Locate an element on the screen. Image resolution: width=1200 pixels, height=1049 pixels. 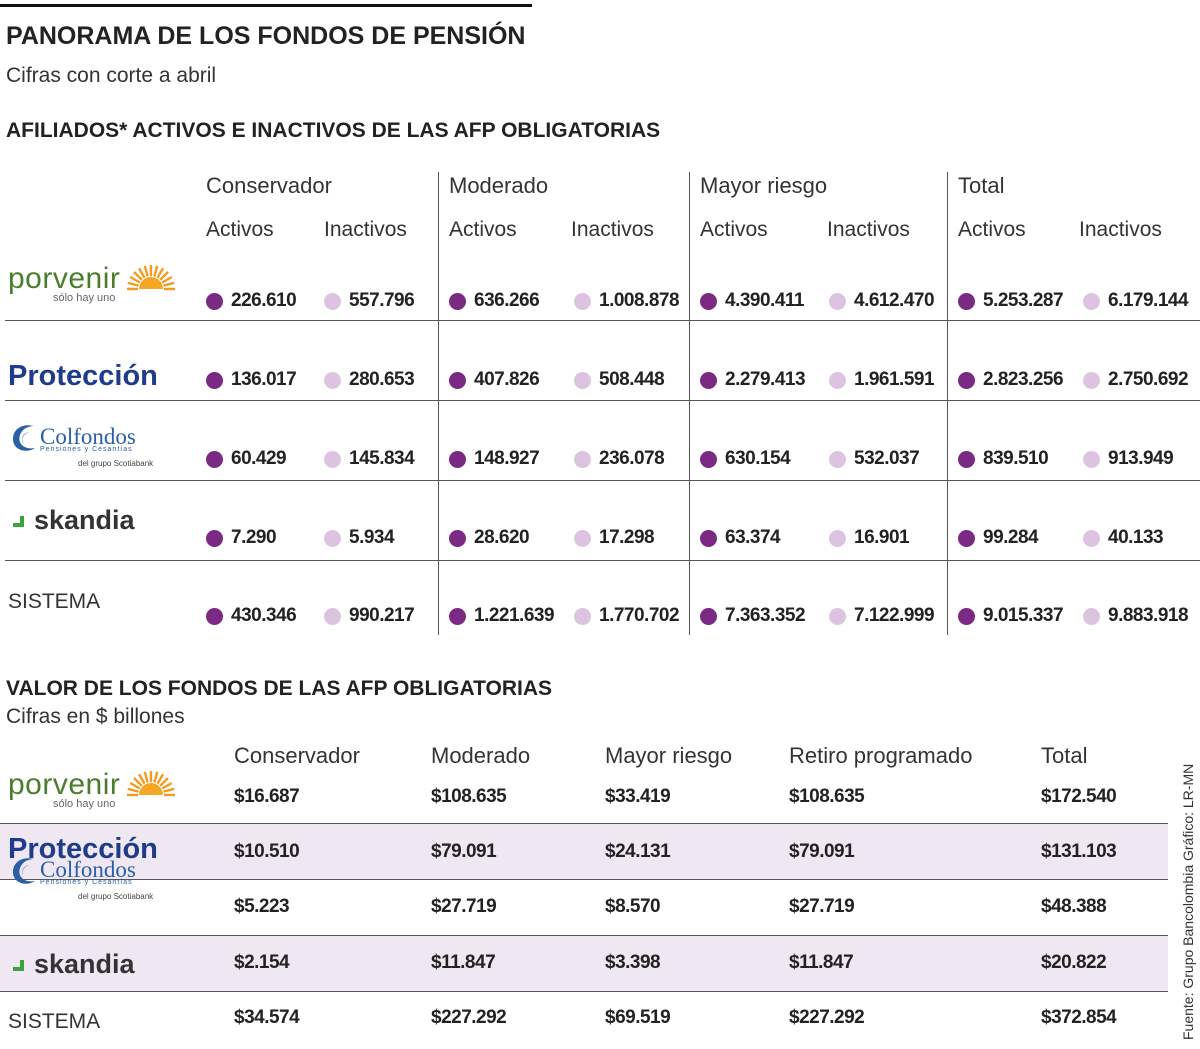
value: $20.822 is located at coordinates (1074, 962).